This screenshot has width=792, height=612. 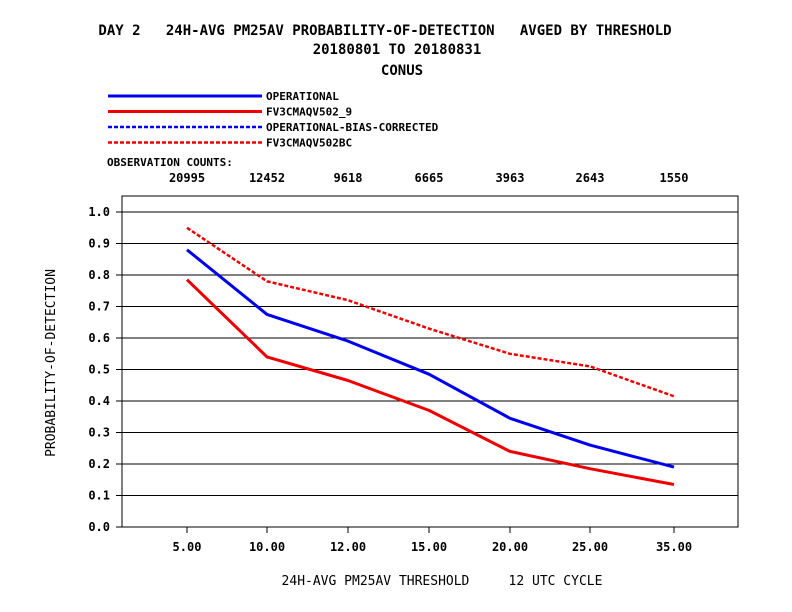 What do you see at coordinates (99, 244) in the screenshot?
I see `y-tick-label: 0.9` at bounding box center [99, 244].